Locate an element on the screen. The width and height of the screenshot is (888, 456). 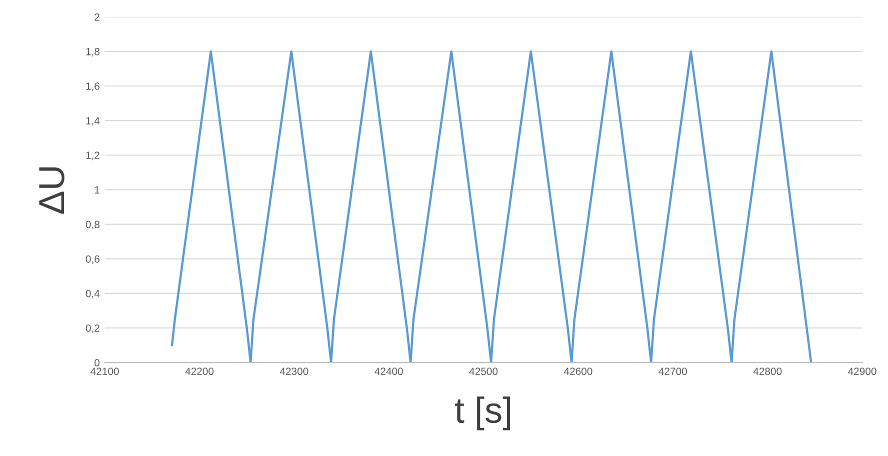
x-tick-label: 42900 is located at coordinates (862, 372).